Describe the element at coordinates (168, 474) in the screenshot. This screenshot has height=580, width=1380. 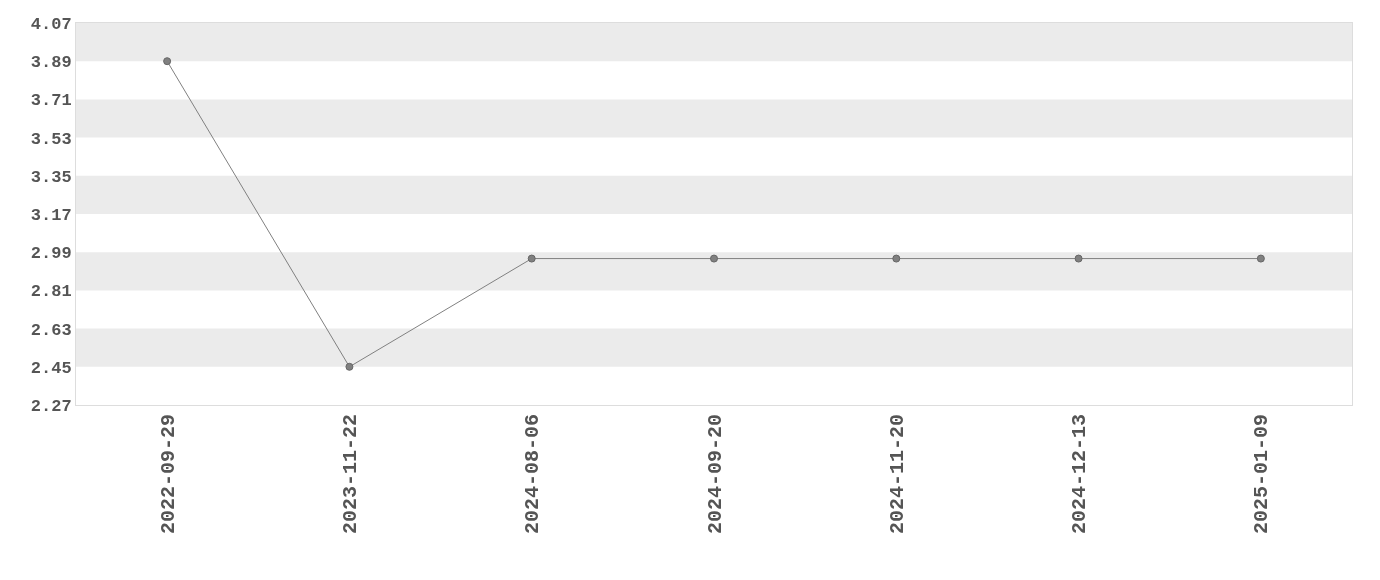
I see `x-tick-label: 2022-09-29` at that location.